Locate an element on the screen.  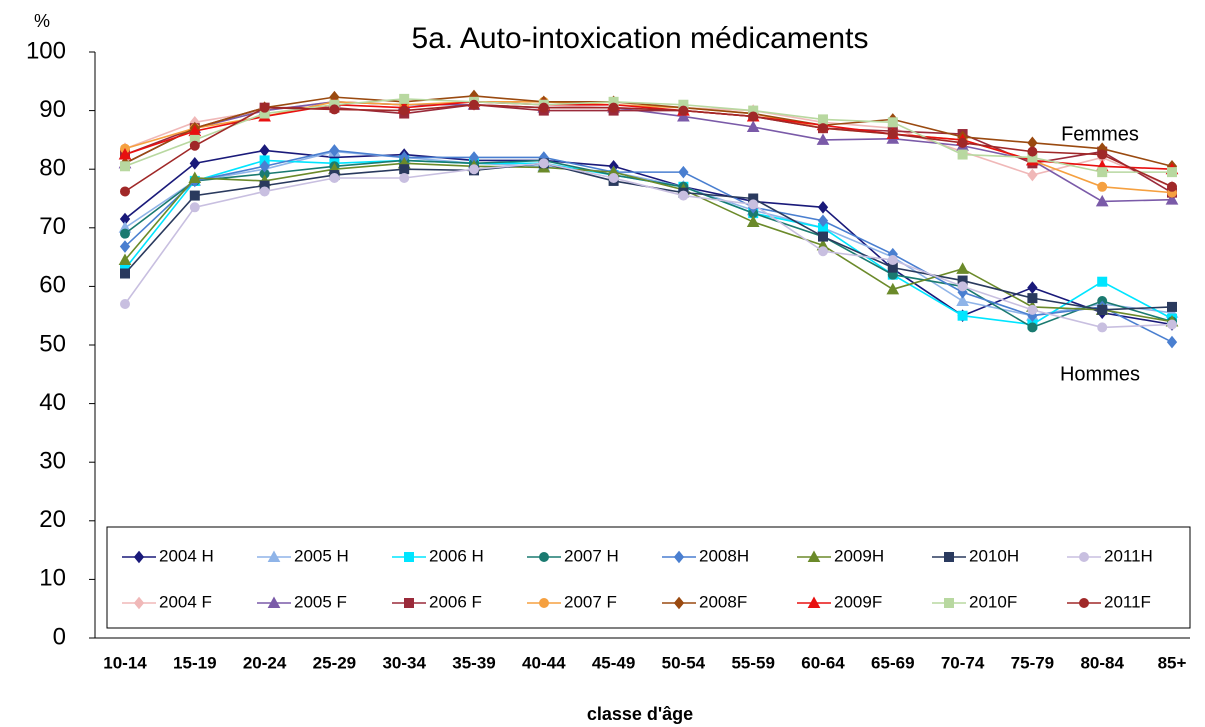
legend-label: 2010F is located at coordinates (993, 601).